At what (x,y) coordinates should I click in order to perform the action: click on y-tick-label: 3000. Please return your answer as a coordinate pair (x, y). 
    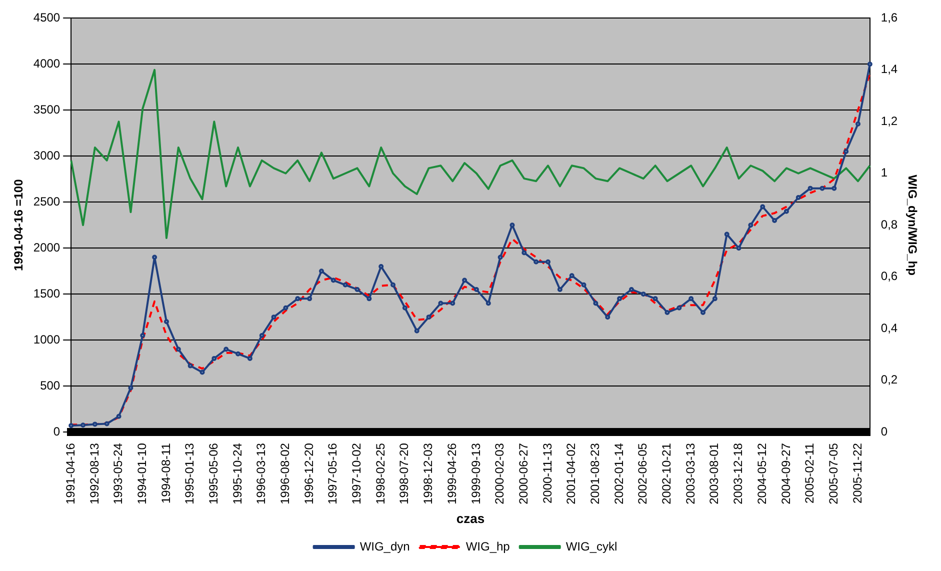
    Looking at the image, I should click on (46, 155).